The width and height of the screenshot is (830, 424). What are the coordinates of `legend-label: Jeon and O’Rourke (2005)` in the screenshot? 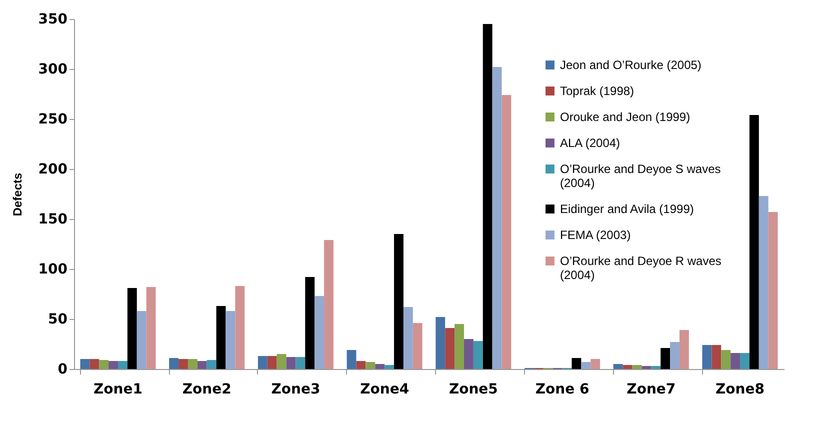 It's located at (631, 65).